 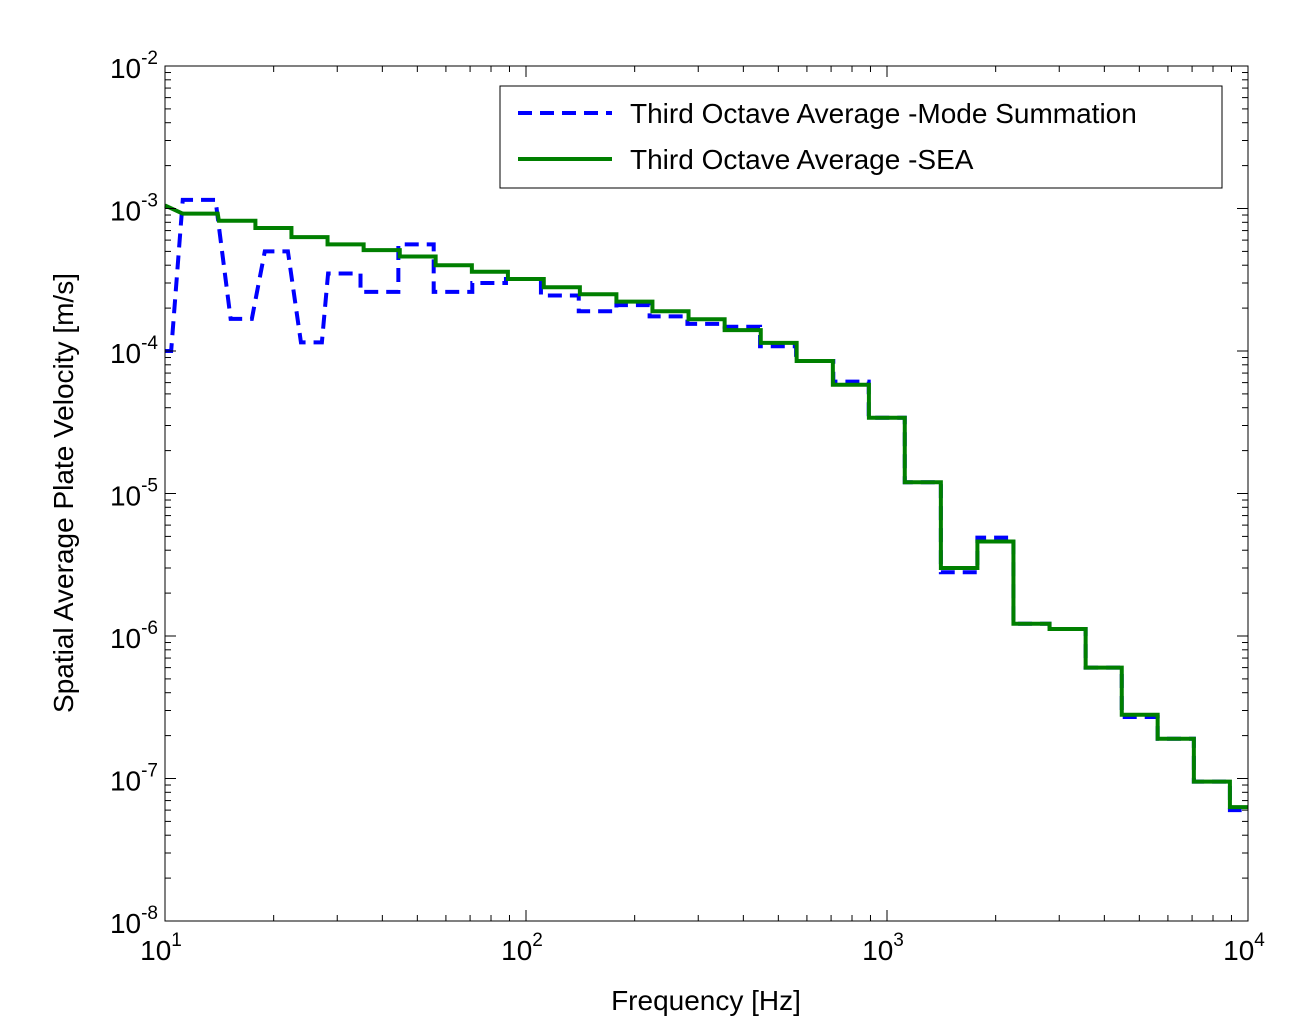 What do you see at coordinates (134, 779) in the screenshot?
I see `y-tick-label: 10⁻⁷` at bounding box center [134, 779].